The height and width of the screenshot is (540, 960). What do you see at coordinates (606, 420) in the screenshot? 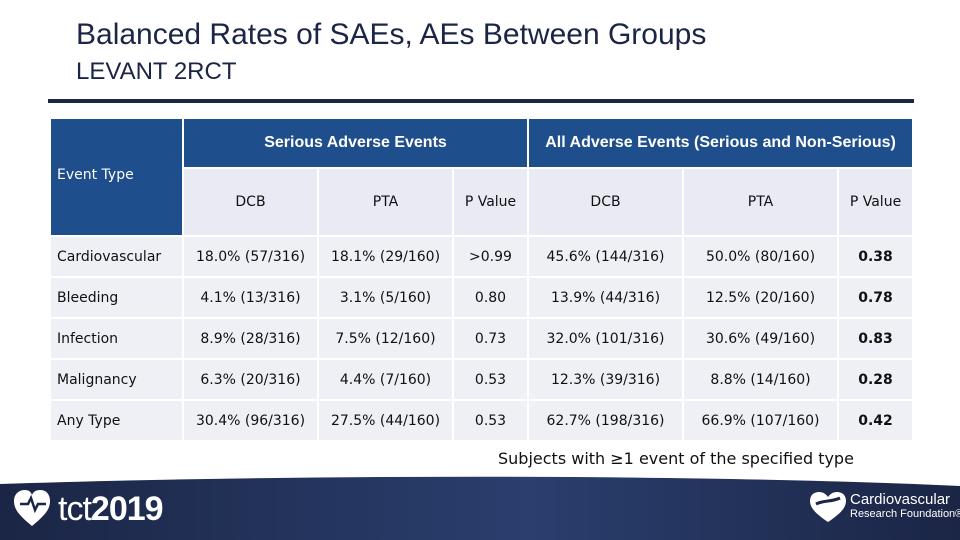
I see `cell-ae-dcb: 62.7% (198/316)` at bounding box center [606, 420].